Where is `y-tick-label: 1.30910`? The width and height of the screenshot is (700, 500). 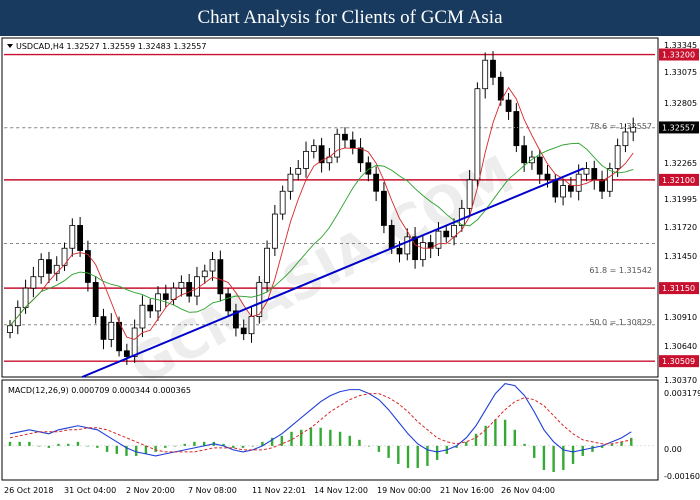 y-tick-label: 1.30910 is located at coordinates (680, 317).